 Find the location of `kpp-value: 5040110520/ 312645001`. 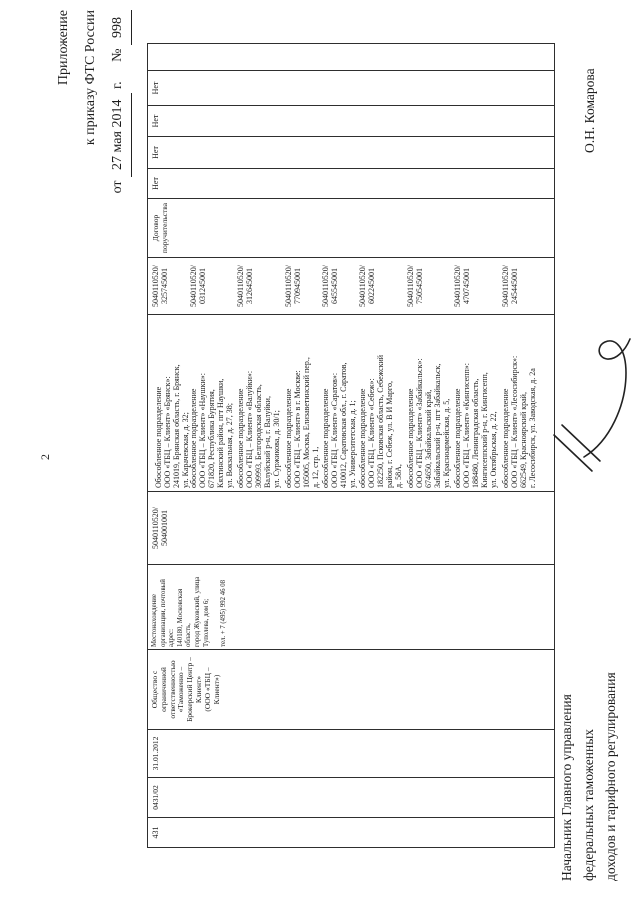

kpp-value: 5040110520/ 312645001 is located at coordinates (245, 286).